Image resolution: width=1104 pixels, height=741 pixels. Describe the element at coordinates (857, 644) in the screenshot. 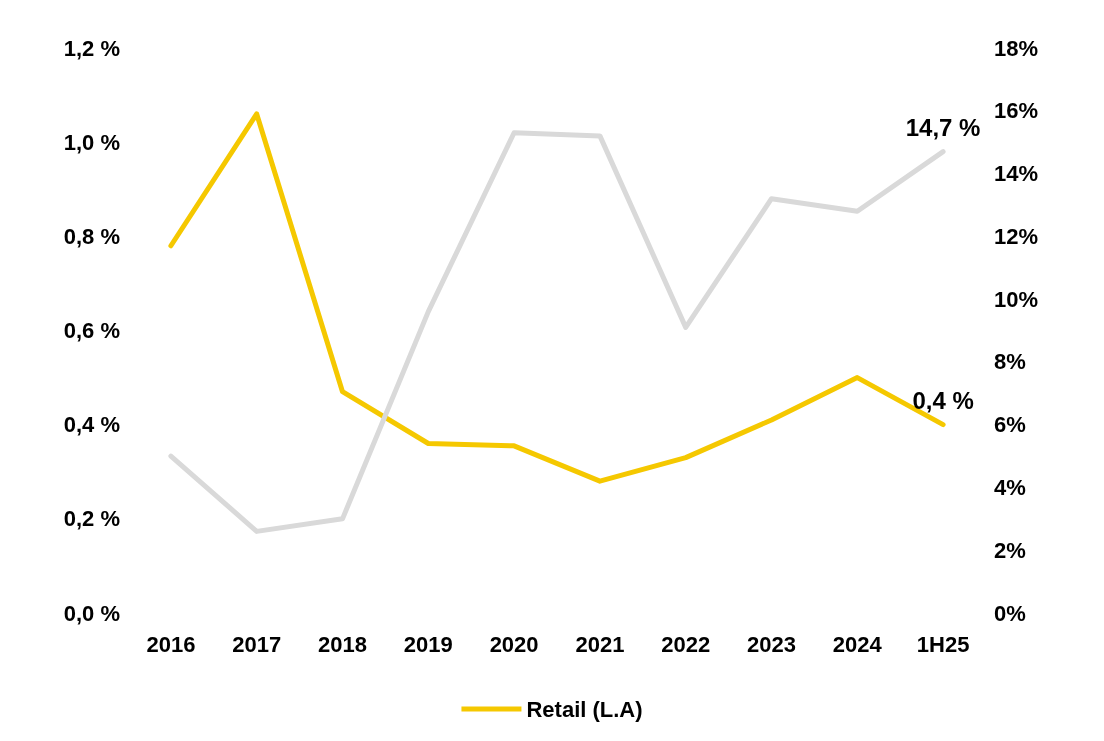

I see `x-tick-label: 2024` at that location.